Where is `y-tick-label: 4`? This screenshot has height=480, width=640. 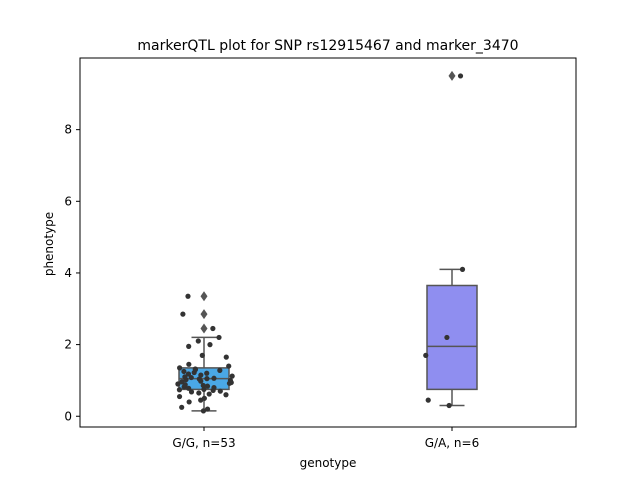 y-tick-label: 4 is located at coordinates (68, 273).